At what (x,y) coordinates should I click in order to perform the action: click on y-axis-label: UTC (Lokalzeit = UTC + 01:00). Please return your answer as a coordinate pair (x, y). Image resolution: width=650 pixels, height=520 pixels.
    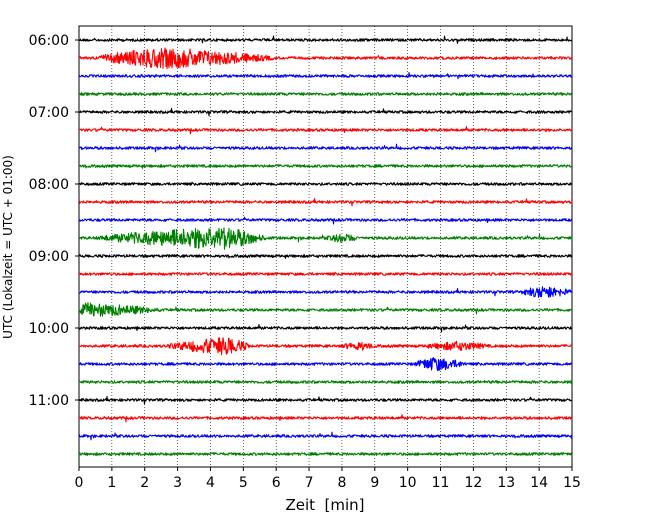
    Looking at the image, I should click on (8, 247).